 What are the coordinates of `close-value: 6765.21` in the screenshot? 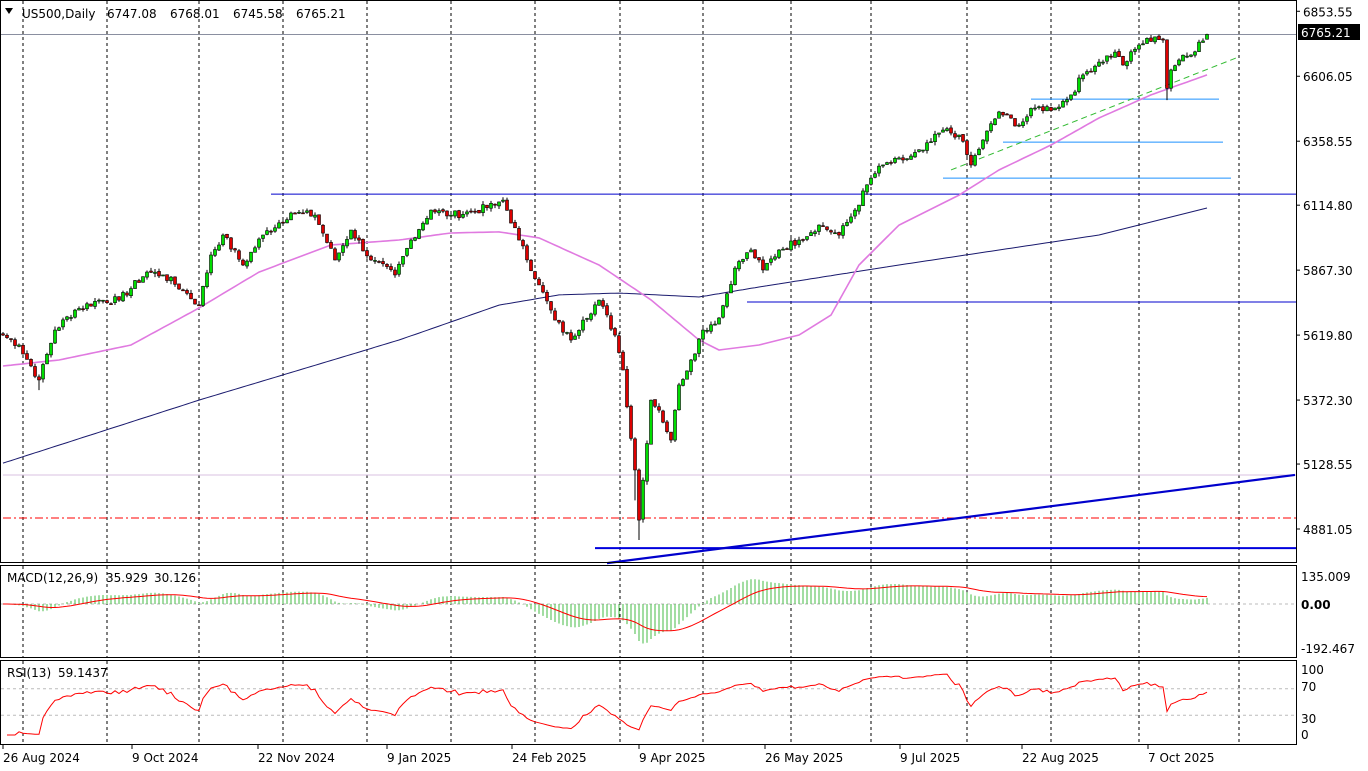 It's located at (321, 14).